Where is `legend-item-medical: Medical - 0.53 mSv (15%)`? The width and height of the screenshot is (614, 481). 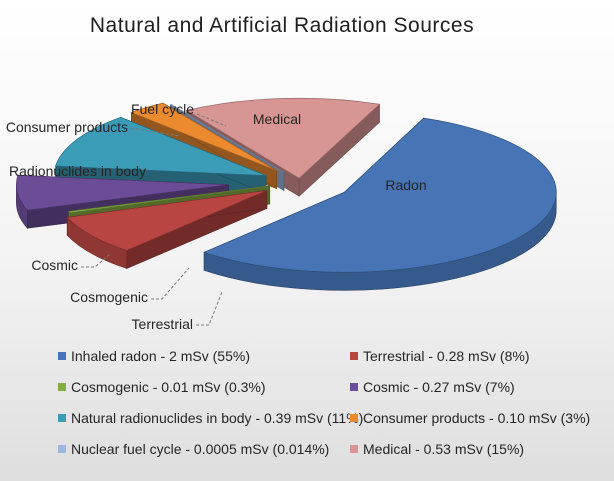 legend-item-medical: Medical - 0.53 mSv (15%) is located at coordinates (474, 448).